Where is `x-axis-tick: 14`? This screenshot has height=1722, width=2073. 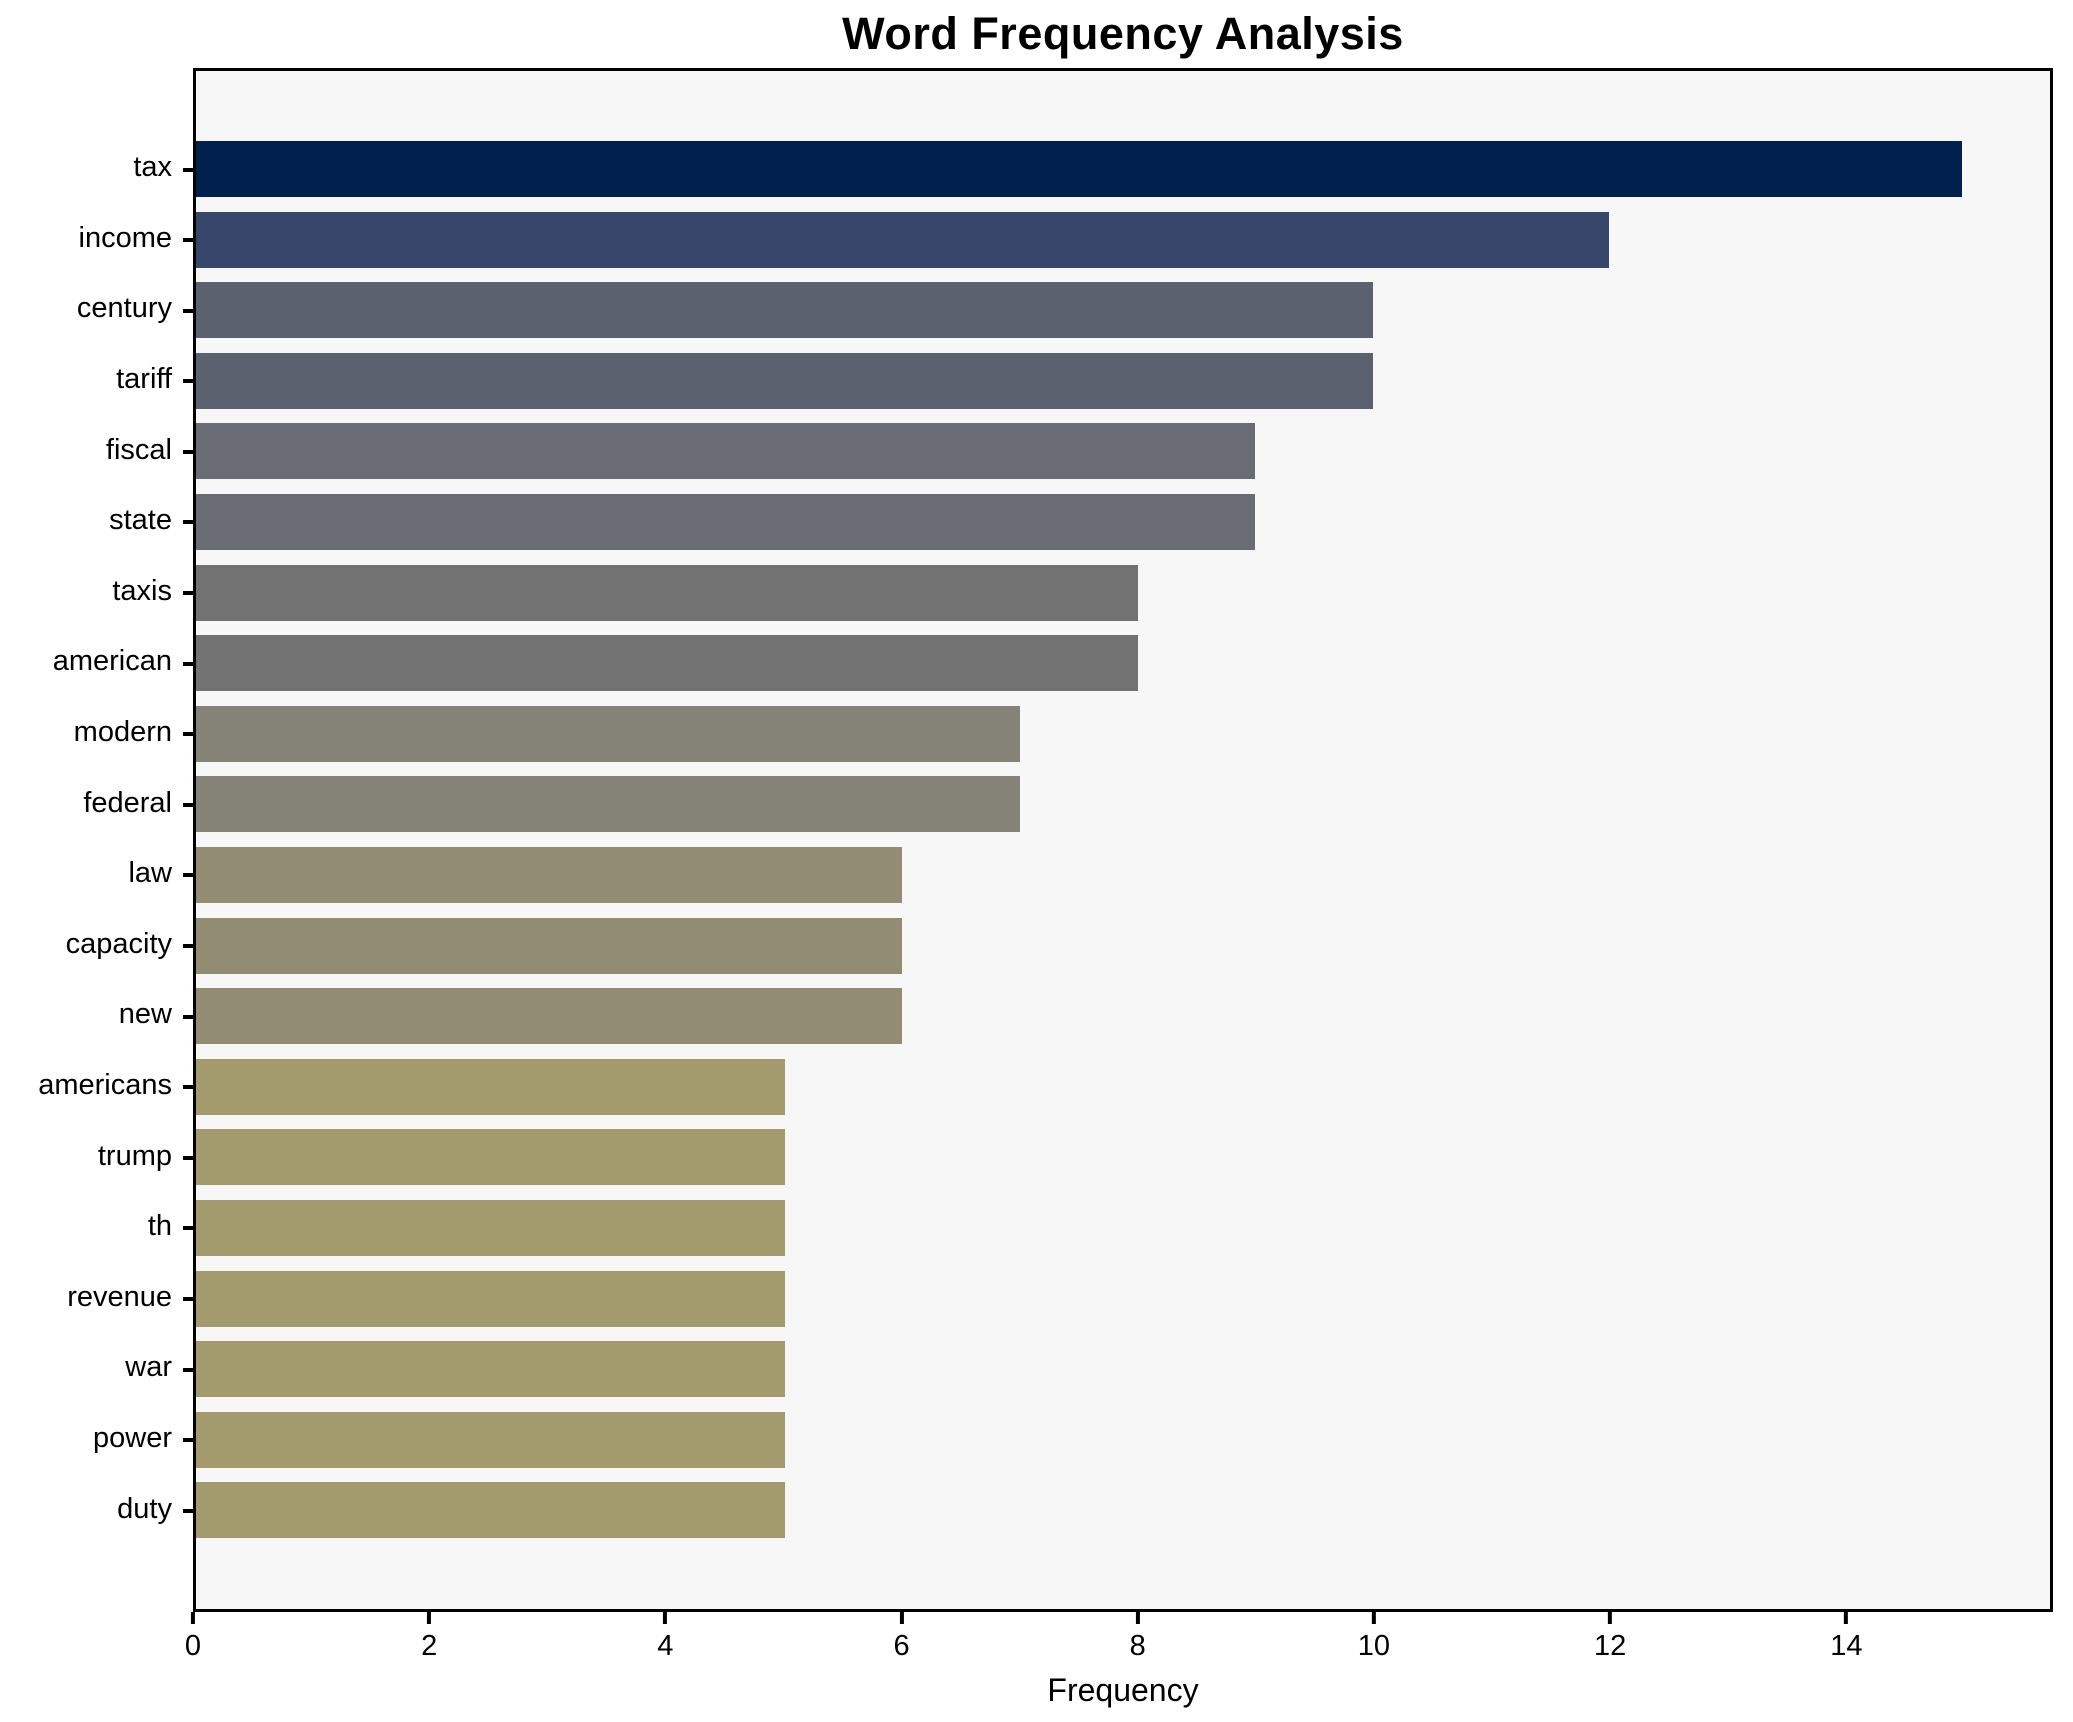
x-axis-tick: 14 is located at coordinates (1846, 1637).